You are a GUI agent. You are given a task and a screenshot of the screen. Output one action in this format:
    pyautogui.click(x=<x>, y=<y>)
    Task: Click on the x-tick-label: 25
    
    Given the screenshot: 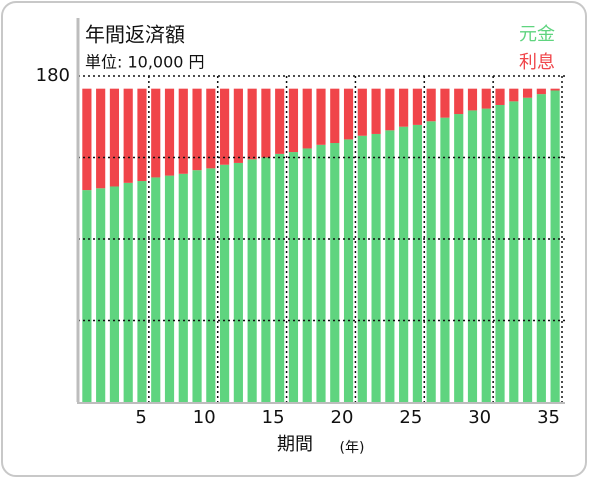 What is the action you would take?
    pyautogui.click(x=410, y=417)
    